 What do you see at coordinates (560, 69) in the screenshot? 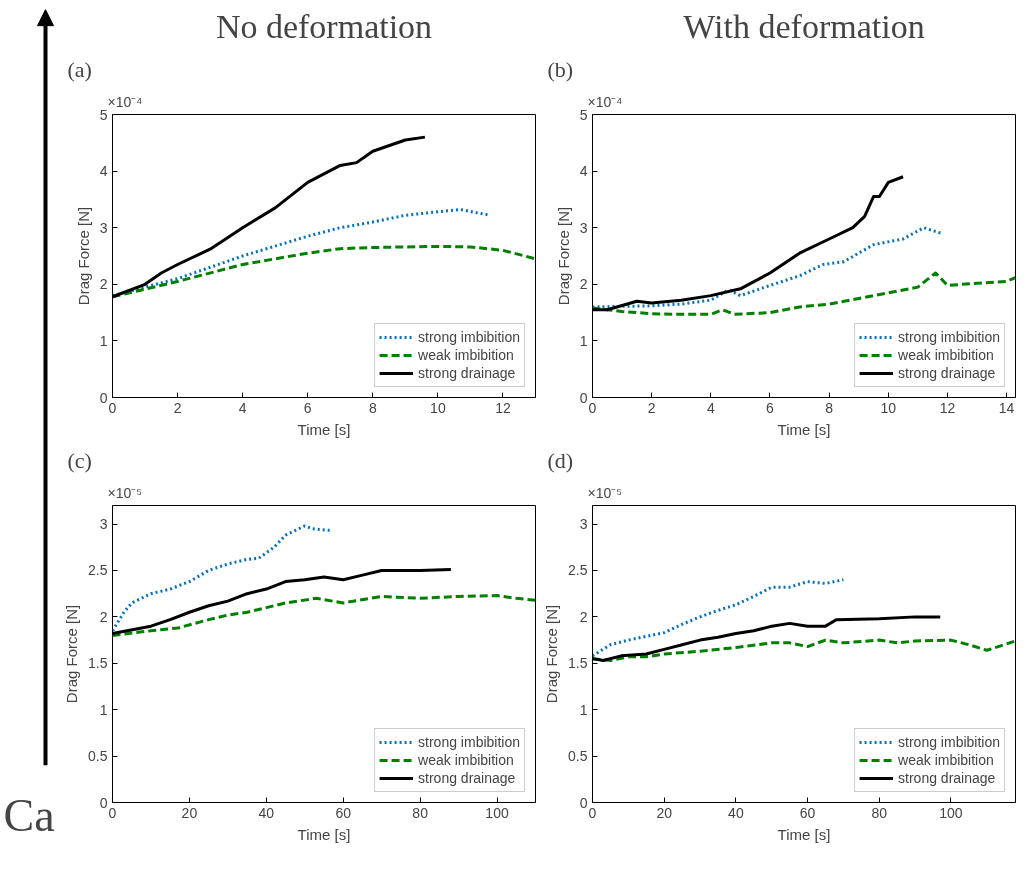
I see `text: (b)` at bounding box center [560, 69].